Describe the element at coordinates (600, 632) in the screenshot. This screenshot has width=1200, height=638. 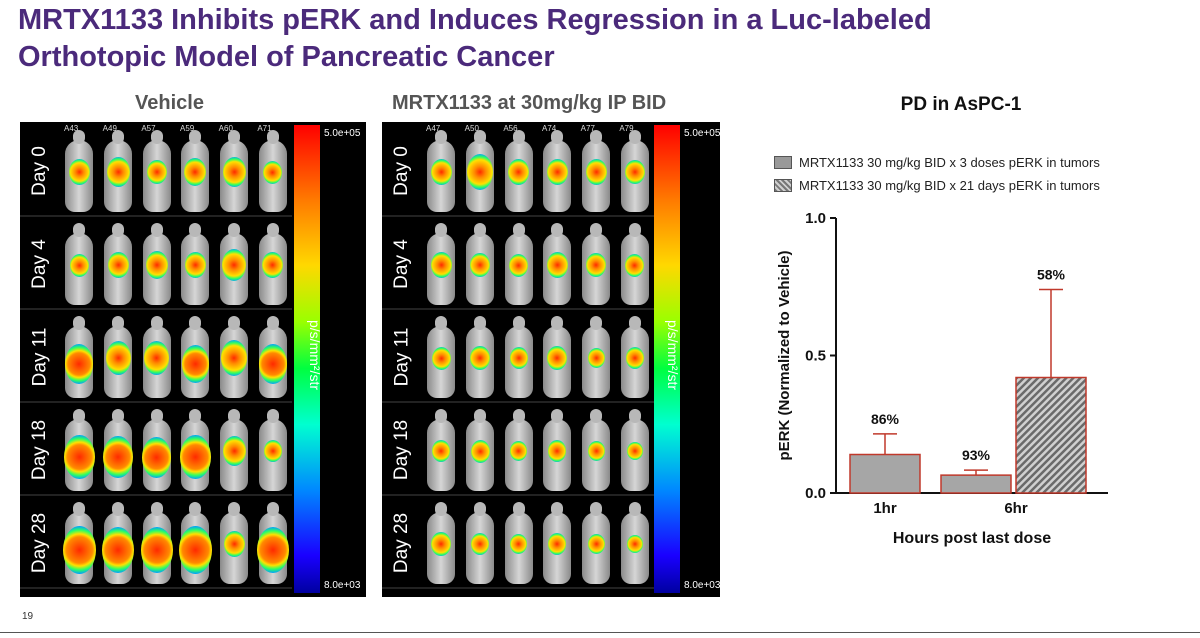
I see `footer-divider` at that location.